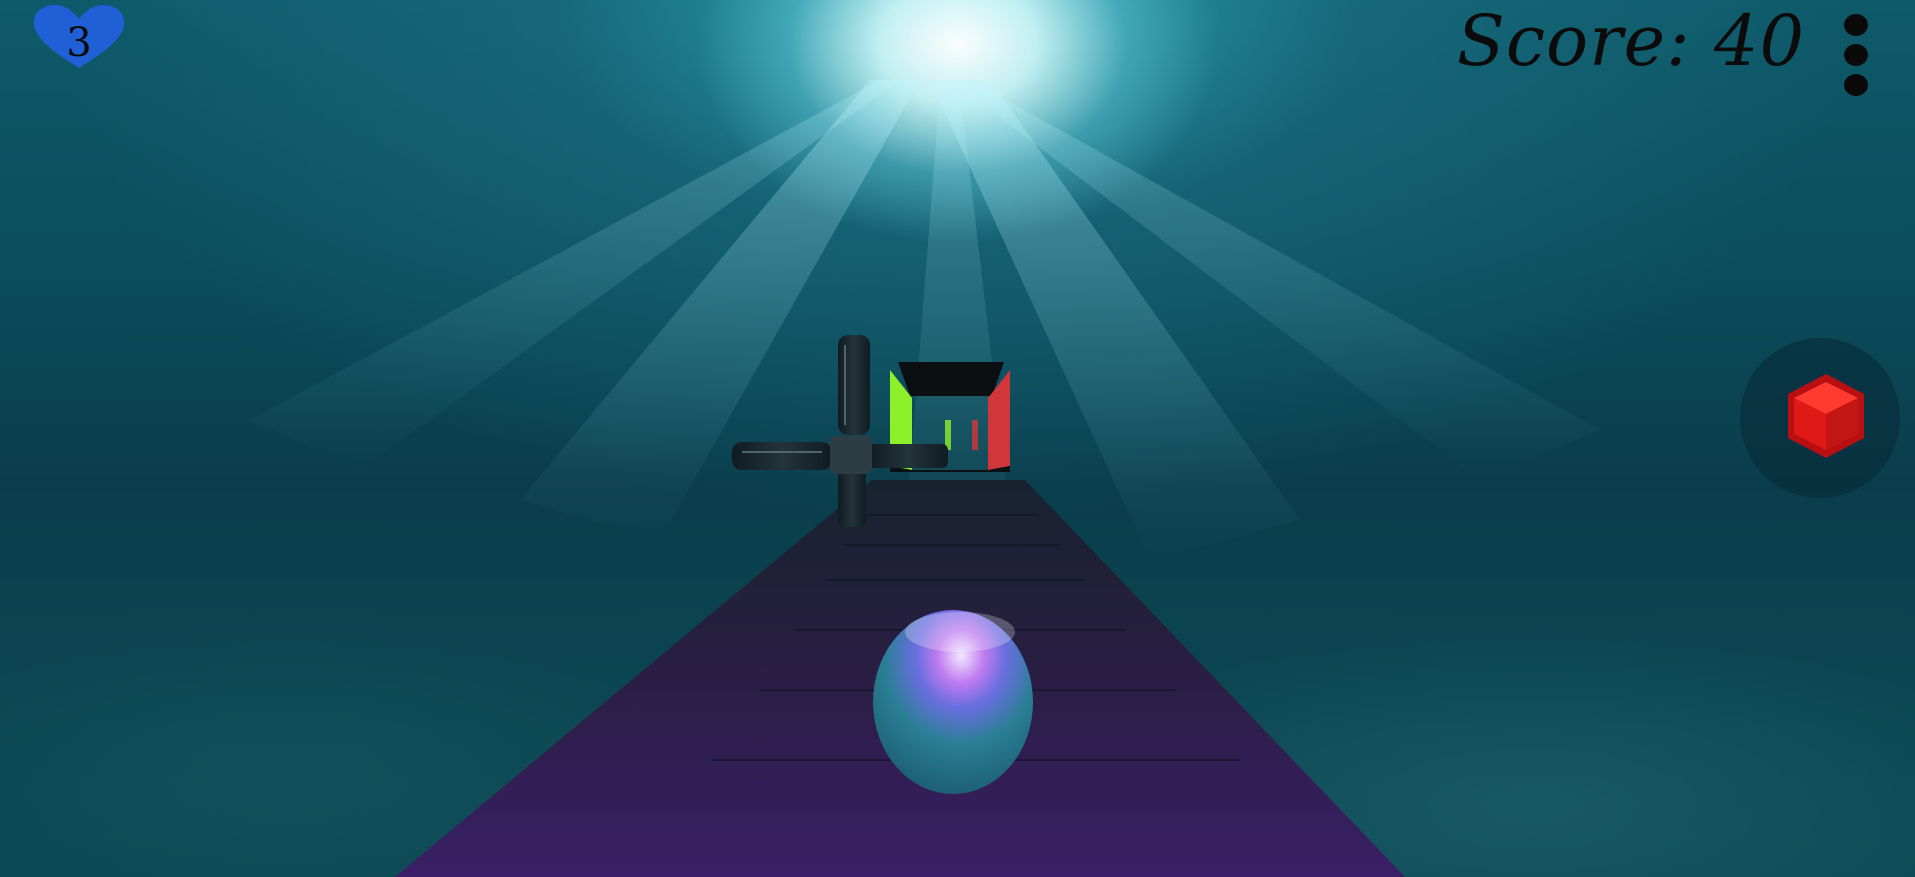 This screenshot has width=1915, height=877. I want to click on red-cube-icon, so click(1826, 416).